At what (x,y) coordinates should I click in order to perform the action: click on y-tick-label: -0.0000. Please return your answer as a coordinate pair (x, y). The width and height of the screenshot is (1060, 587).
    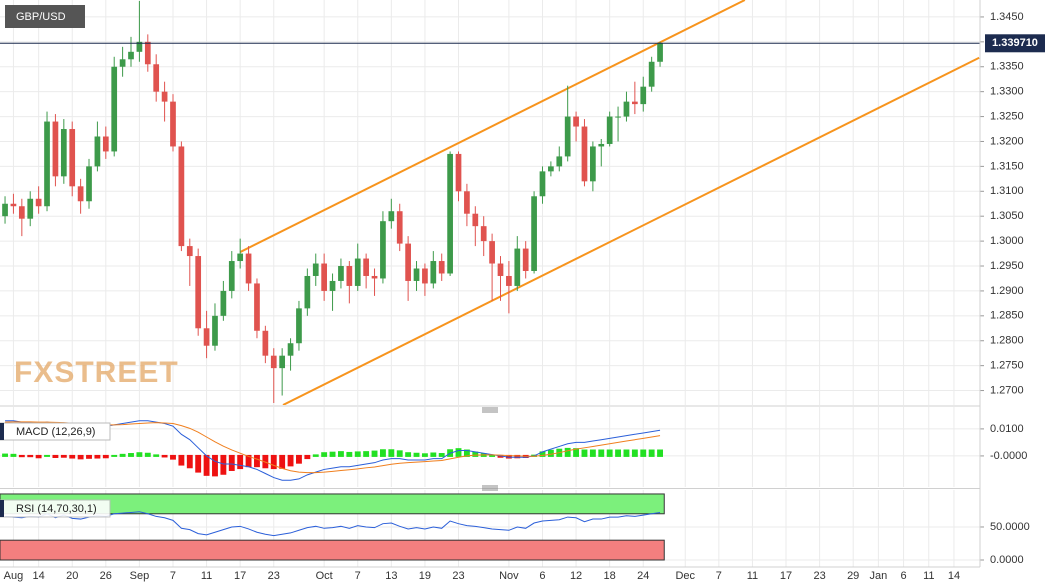
    Looking at the image, I should click on (1008, 456).